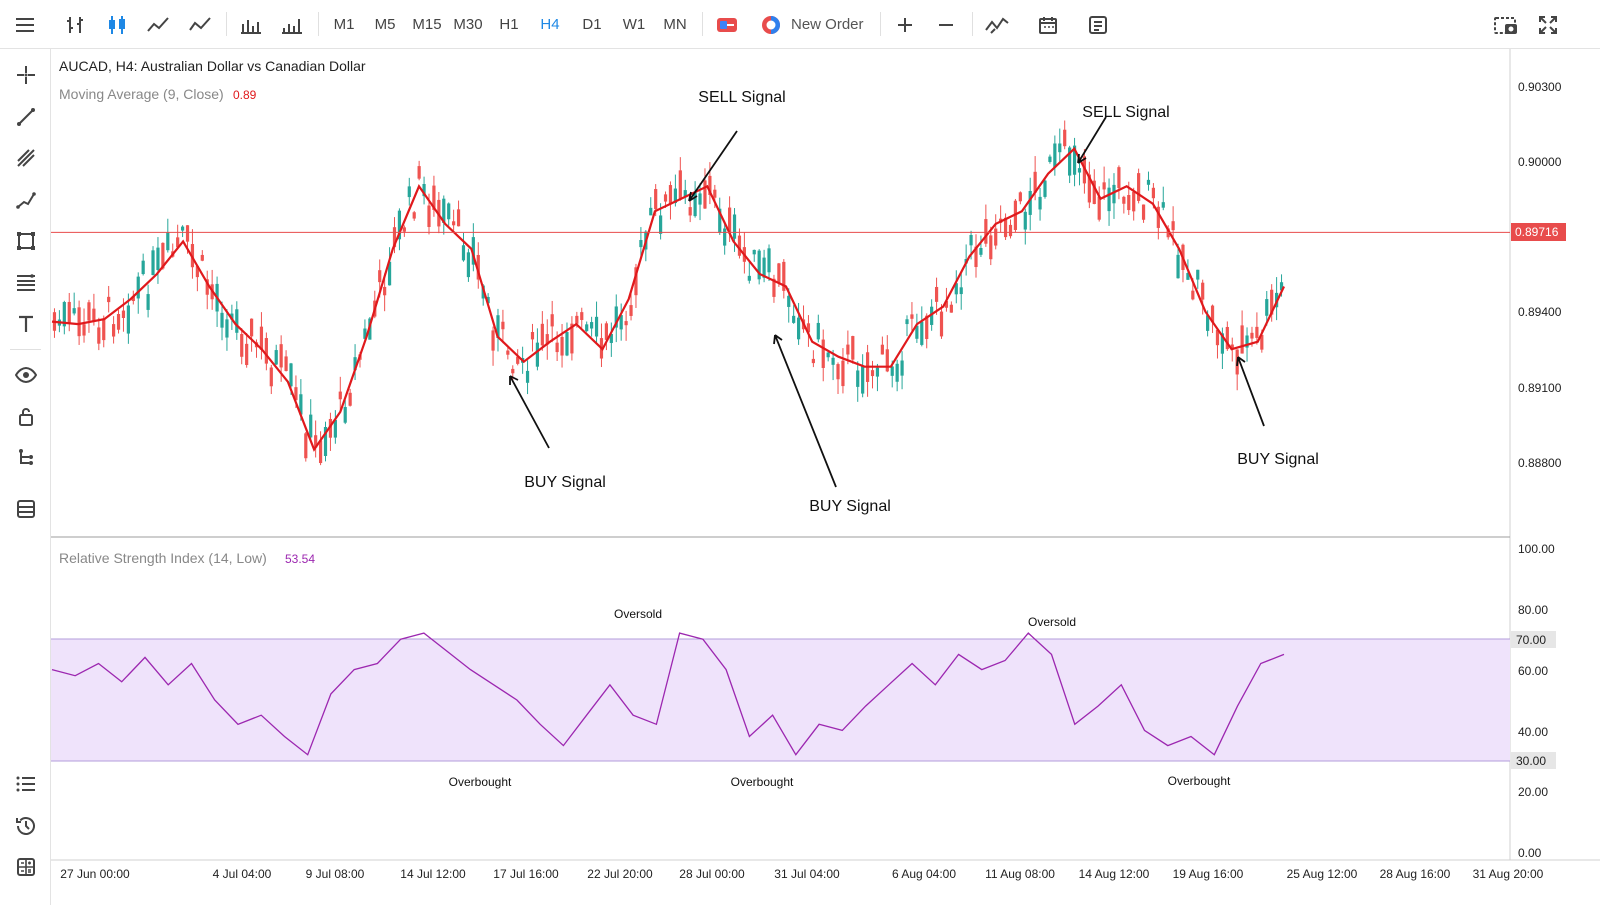  I want to click on new-order-button: New Order, so click(812, 24).